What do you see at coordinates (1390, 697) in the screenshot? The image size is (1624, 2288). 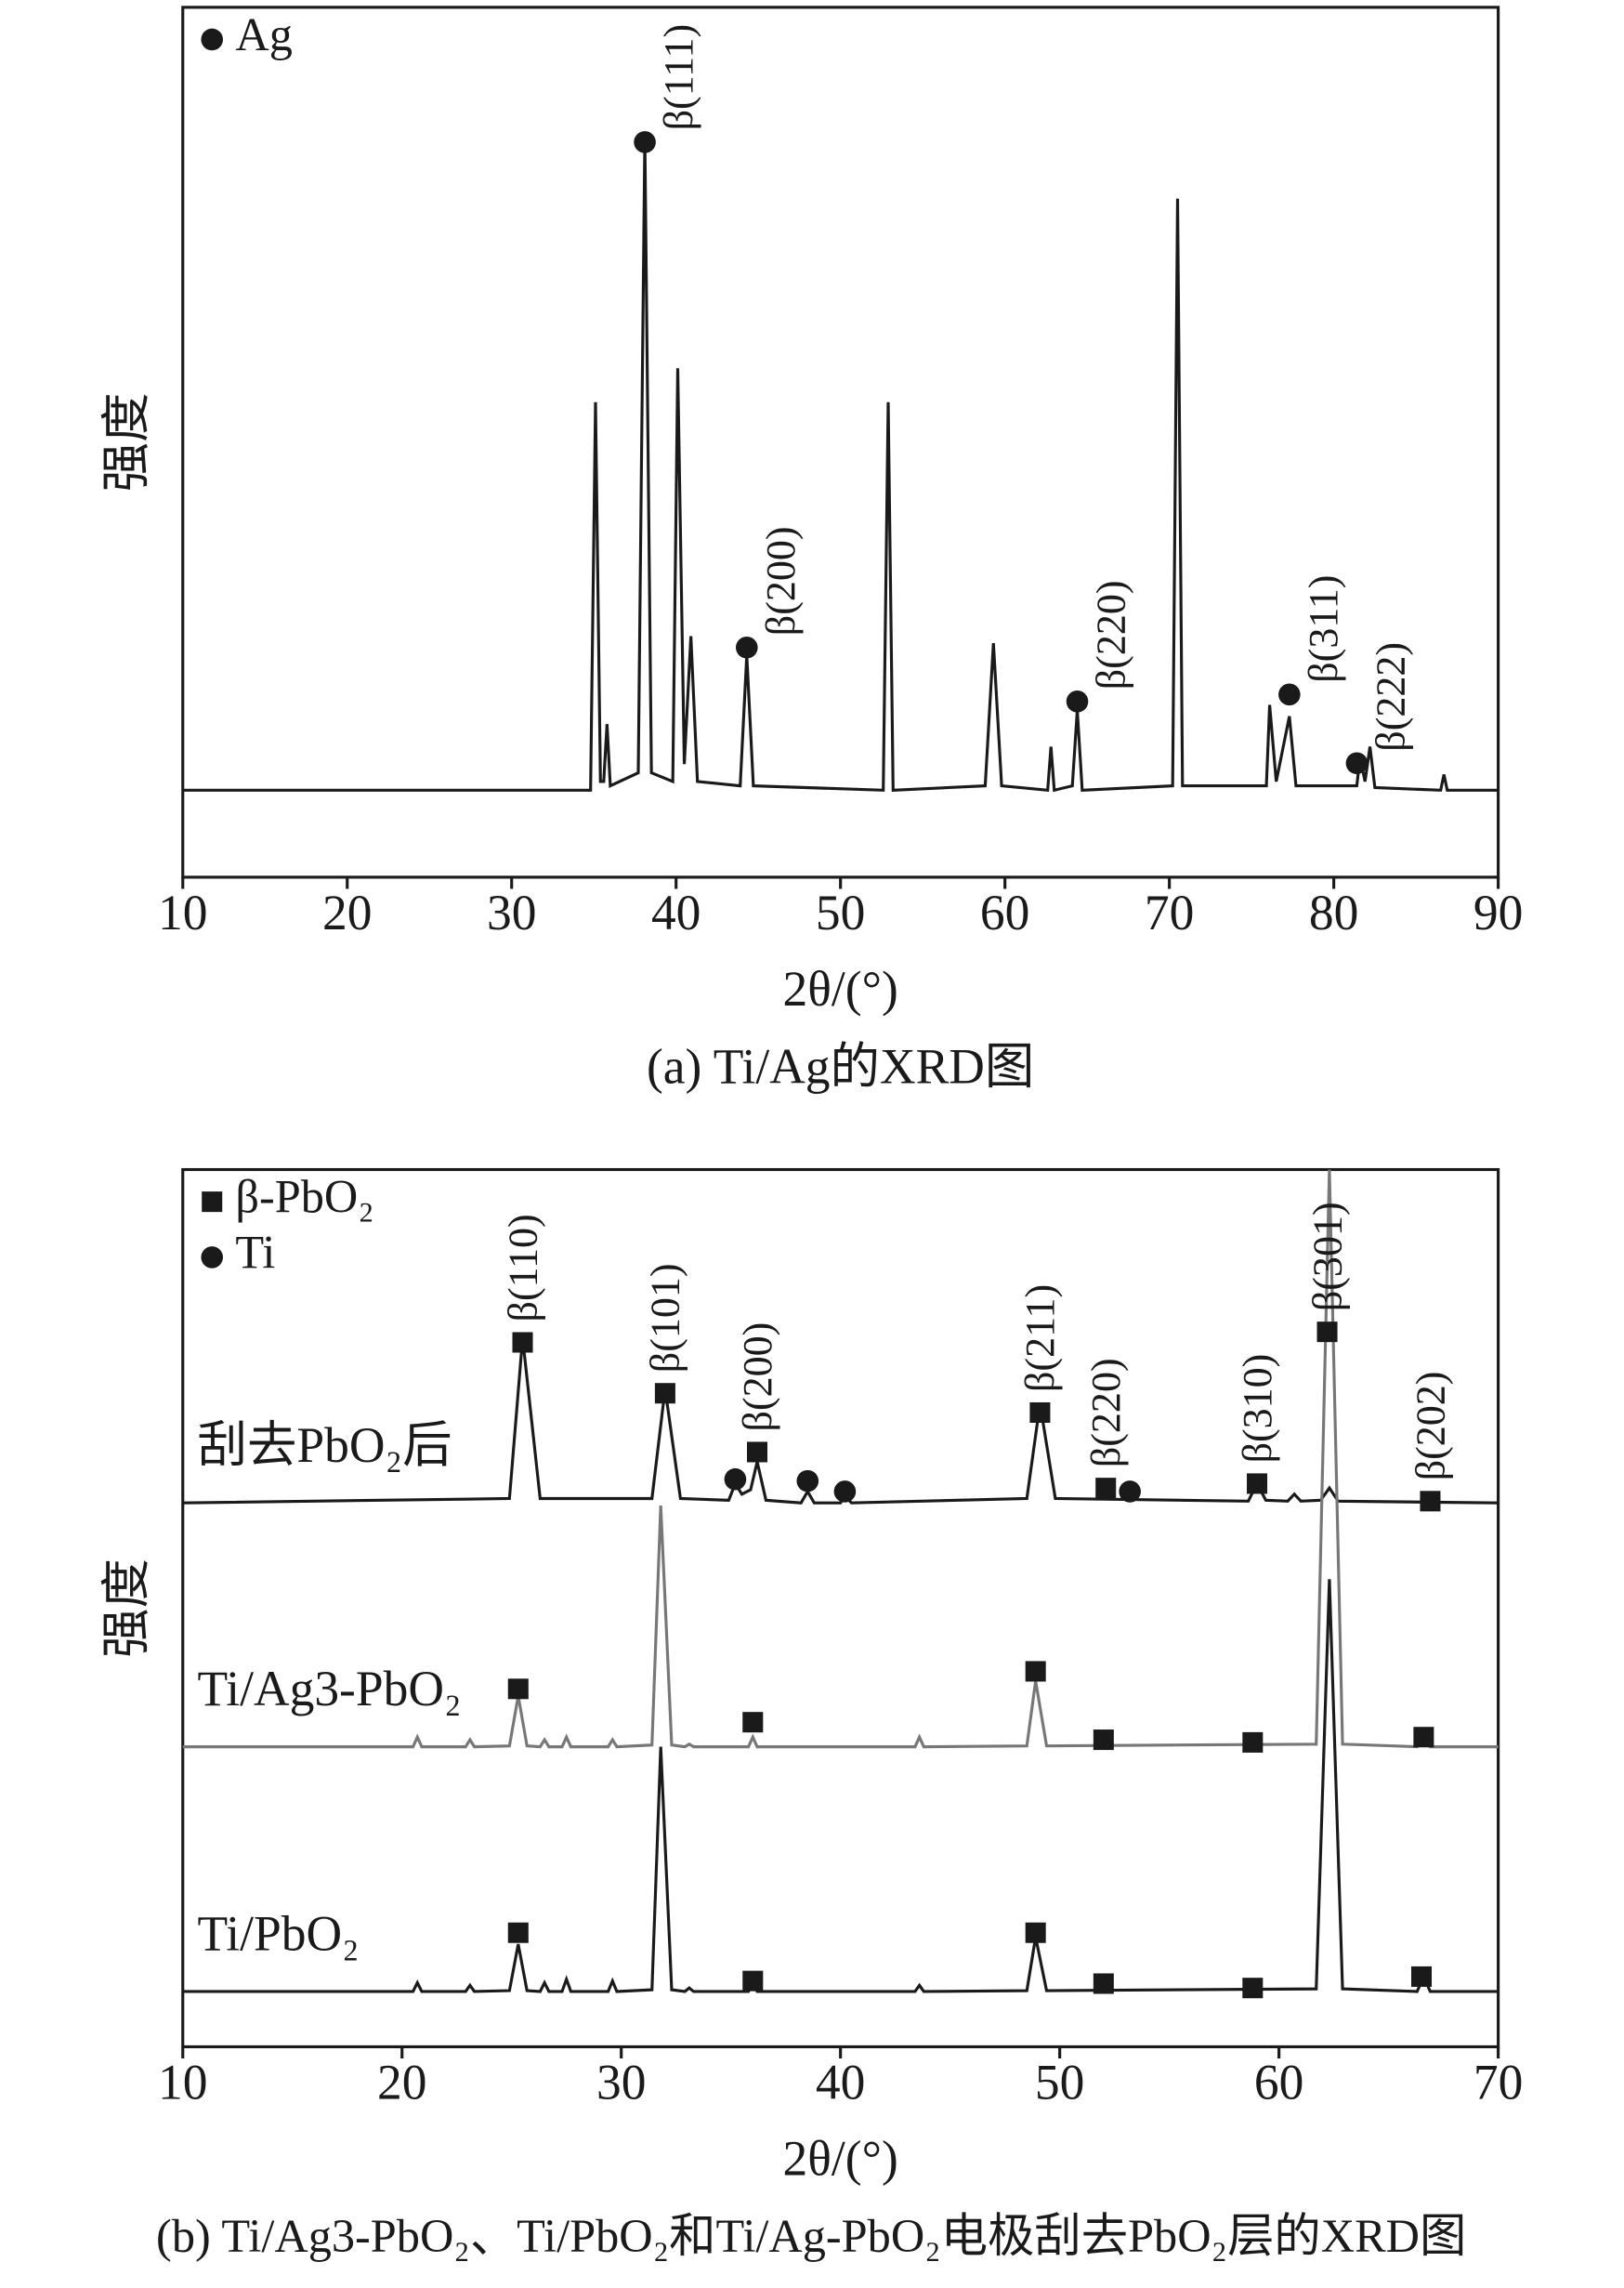 I see `peak-label: β(222)` at bounding box center [1390, 697].